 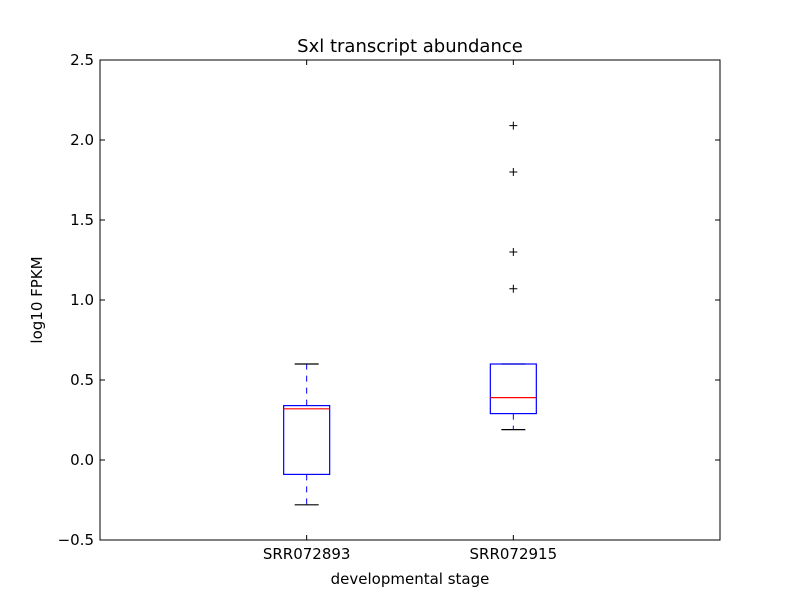 I want to click on y-tick-label: 1.0, so click(x=82, y=300).